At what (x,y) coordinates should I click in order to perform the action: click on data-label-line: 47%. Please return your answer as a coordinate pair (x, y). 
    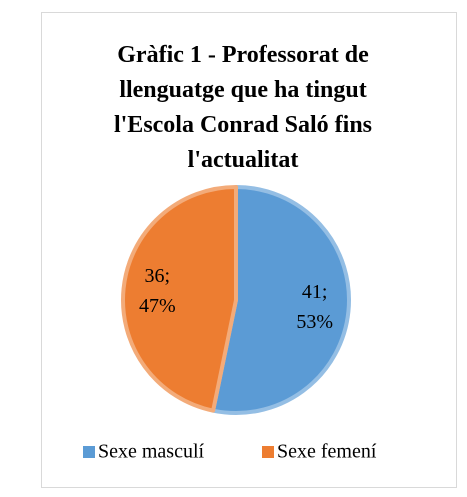
    Looking at the image, I should click on (157, 306).